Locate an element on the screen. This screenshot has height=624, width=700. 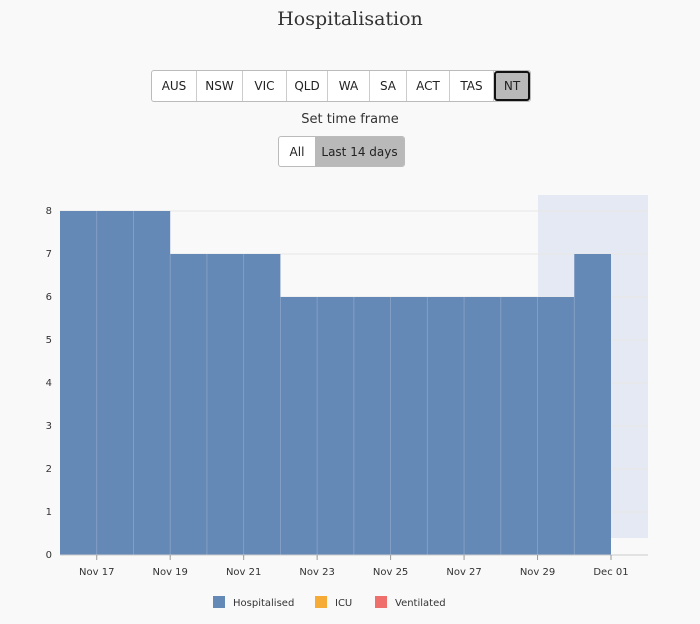
toggle-button: NSW is located at coordinates (220, 86).